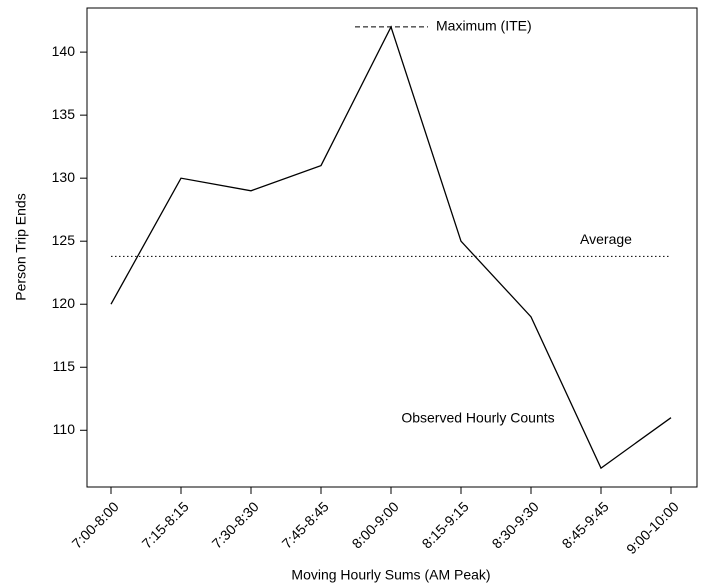 The height and width of the screenshot is (587, 712). Describe the element at coordinates (390, 575) in the screenshot. I see `x-axis-title: Moving Hourly Sums (AM Peak)` at that location.